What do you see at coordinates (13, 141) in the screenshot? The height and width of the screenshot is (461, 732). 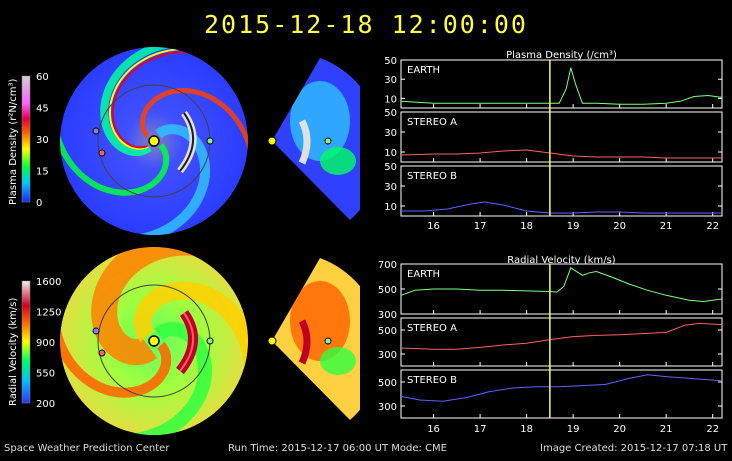 I see `colorbar-density-label: Plasma Density (r²N/cm³)` at bounding box center [13, 141].